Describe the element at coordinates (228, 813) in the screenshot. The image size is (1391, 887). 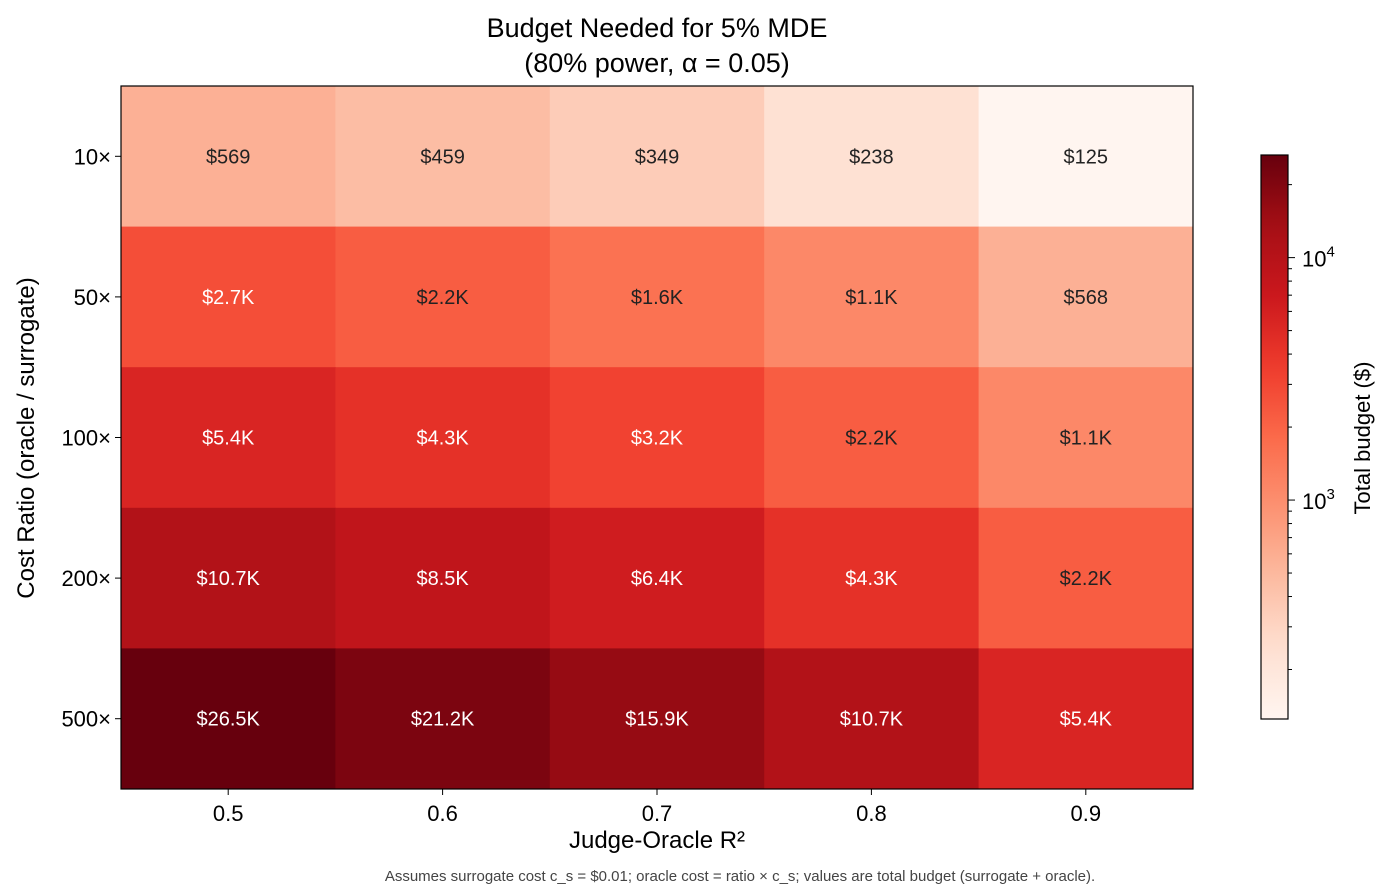
I see `x-tick-label: 0.5` at that location.